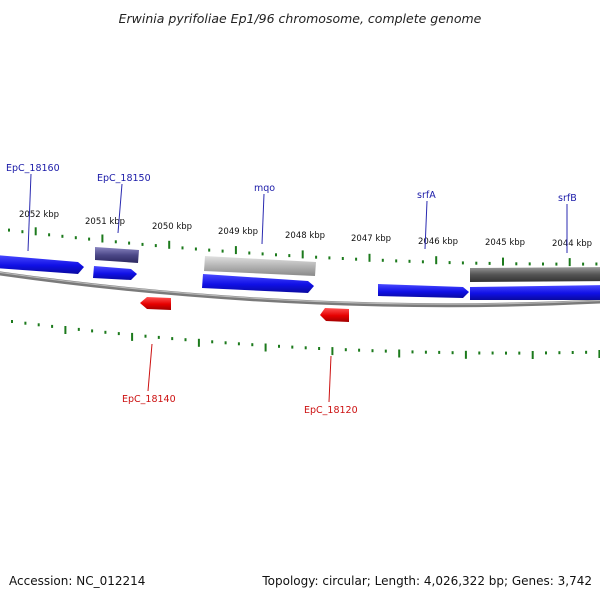 The height and width of the screenshot is (600, 600). What do you see at coordinates (115, 273) in the screenshot?
I see `gene-arrow-epc18150` at bounding box center [115, 273].